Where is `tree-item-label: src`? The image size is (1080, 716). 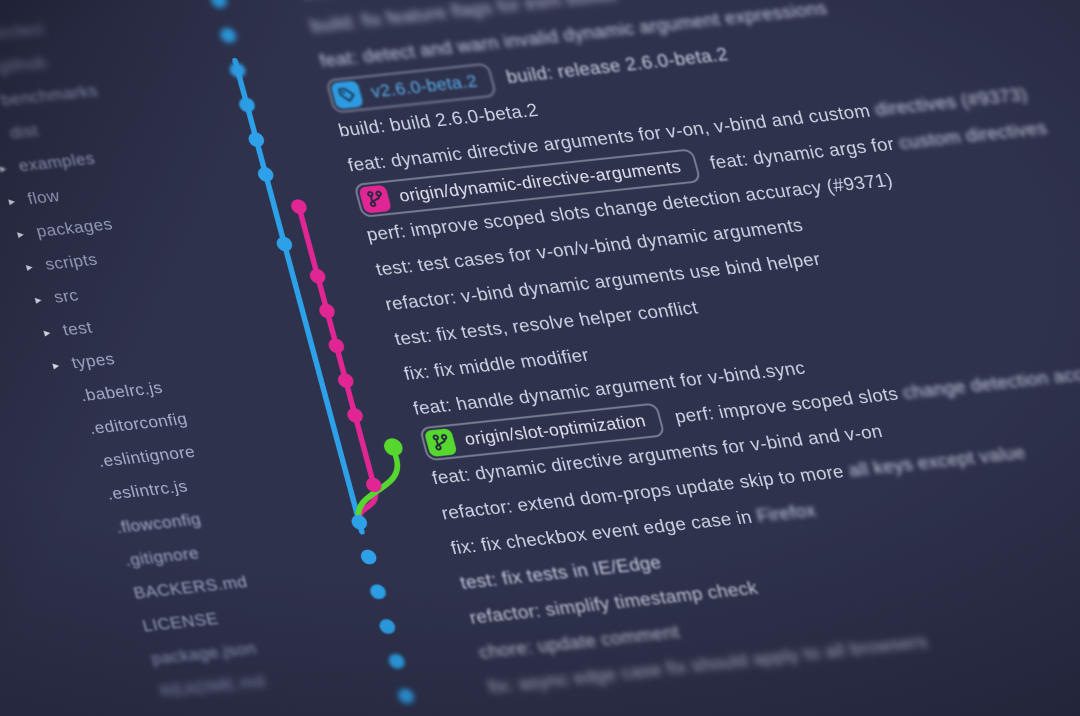 tree-item-label: src is located at coordinates (66, 296).